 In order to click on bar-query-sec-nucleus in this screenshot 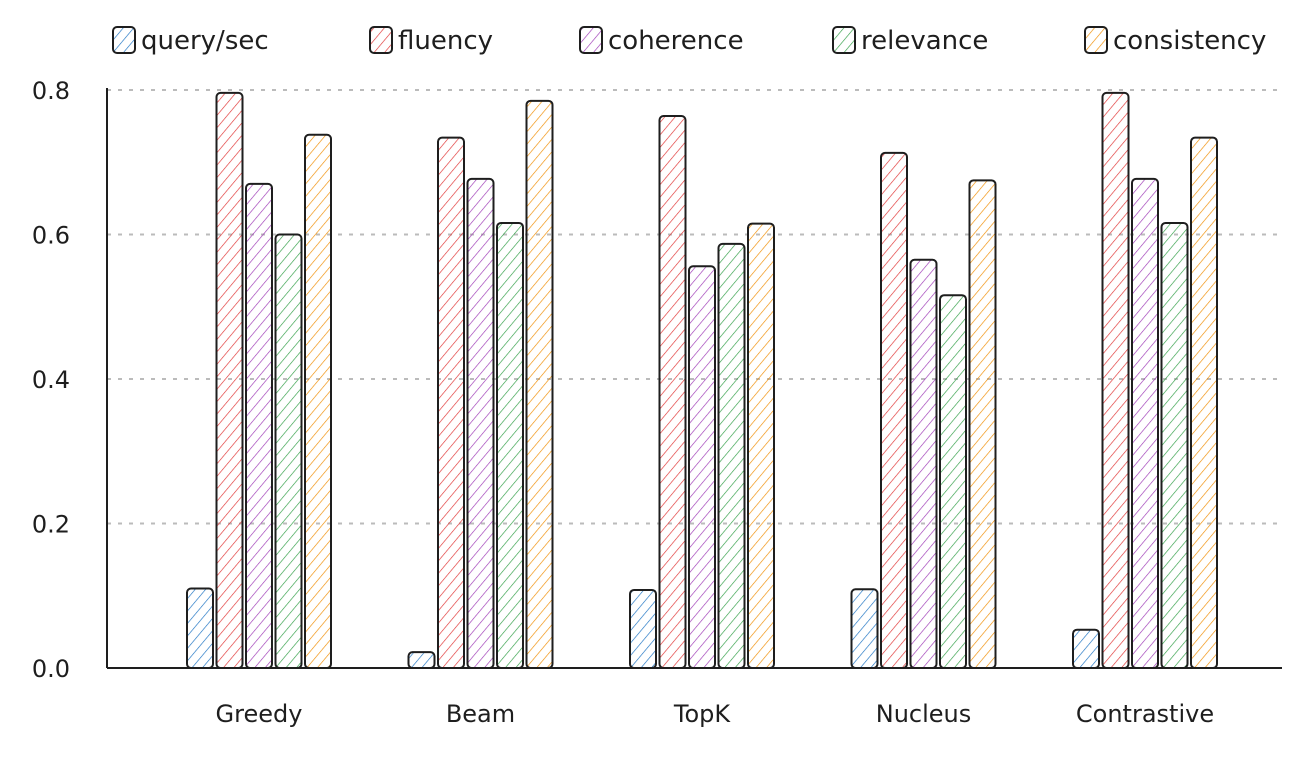, I will do `click(864, 628)`.